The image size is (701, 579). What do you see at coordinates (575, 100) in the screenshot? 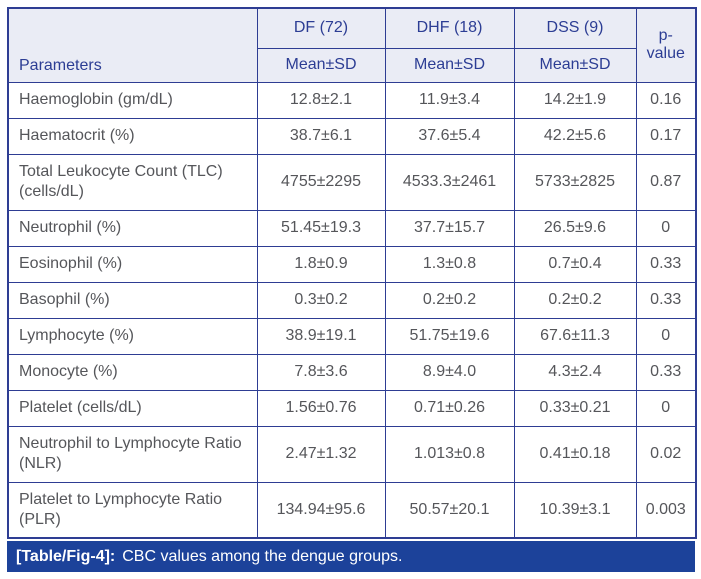
I see `value-cell-dss: 14.2±1.9` at bounding box center [575, 100].